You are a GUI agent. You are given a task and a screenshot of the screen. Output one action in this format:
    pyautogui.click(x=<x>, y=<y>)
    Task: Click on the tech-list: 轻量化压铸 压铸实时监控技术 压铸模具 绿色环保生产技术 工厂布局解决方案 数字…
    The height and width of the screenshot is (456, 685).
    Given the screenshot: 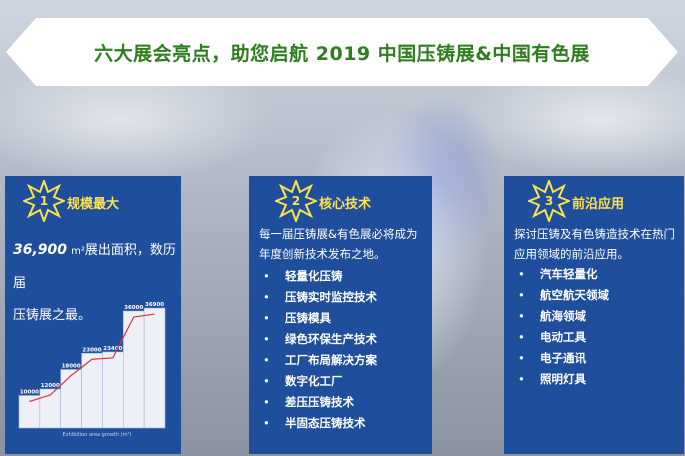 What is the action you would take?
    pyautogui.click(x=343, y=350)
    